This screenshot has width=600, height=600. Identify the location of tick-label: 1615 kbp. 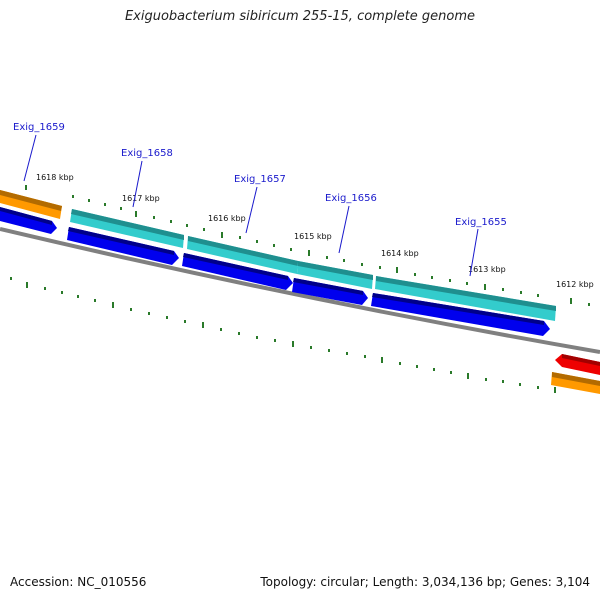
(313, 236).